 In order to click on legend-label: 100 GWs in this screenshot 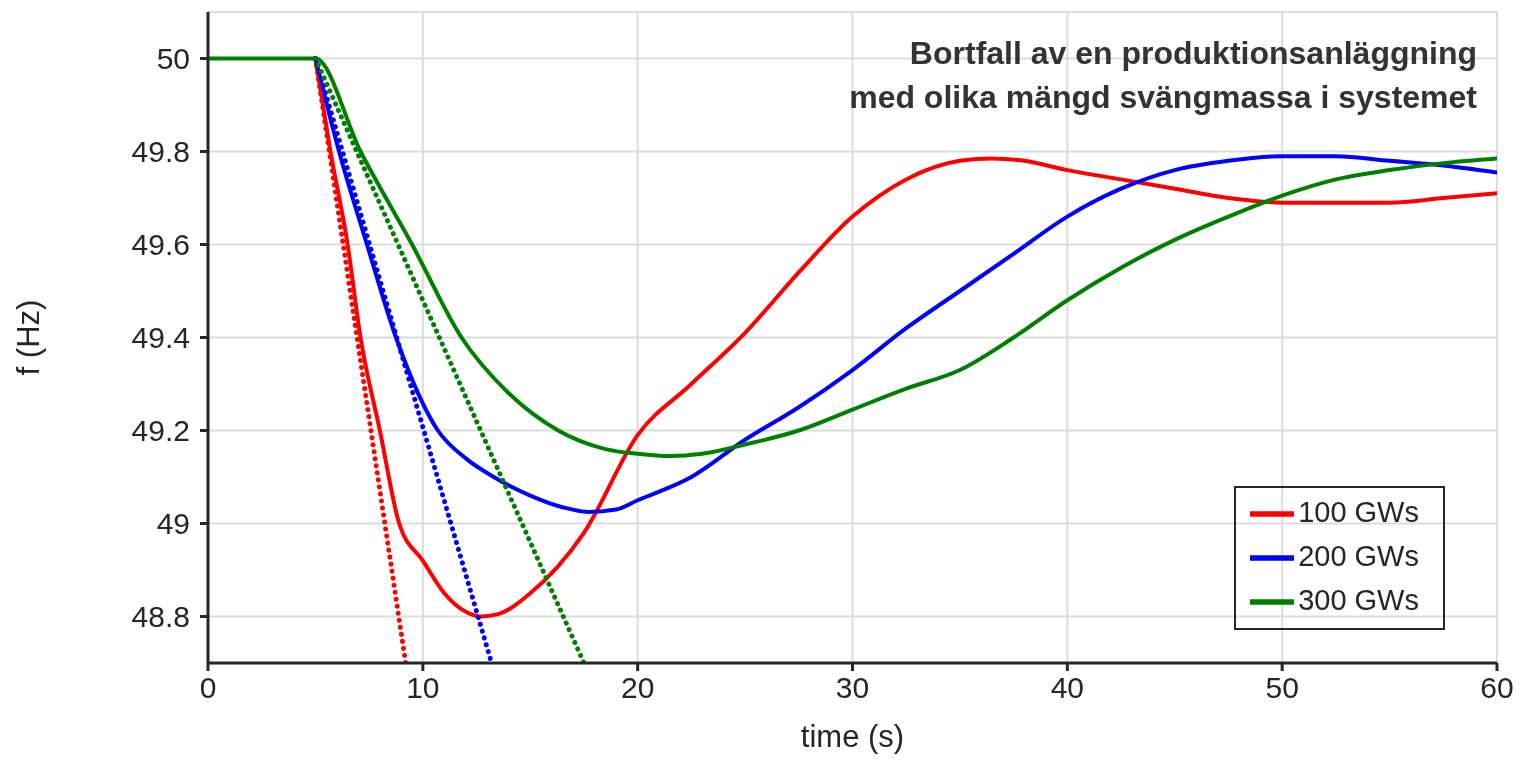, I will do `click(1358, 511)`.